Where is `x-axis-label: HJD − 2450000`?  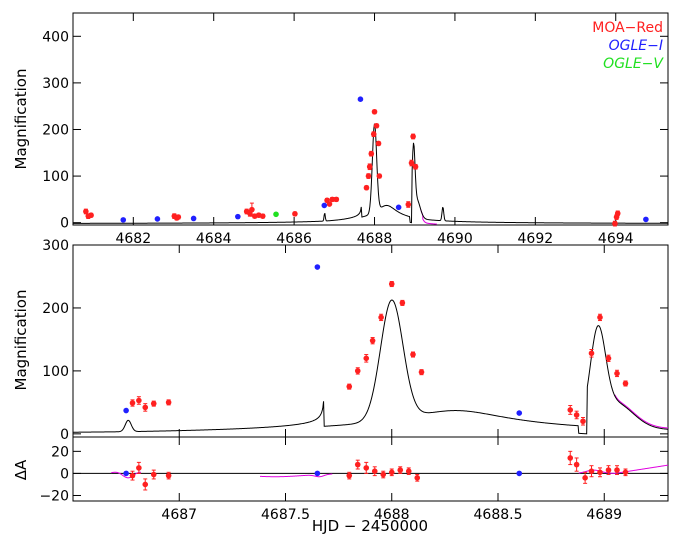
x-axis-label: HJD − 2450000 is located at coordinates (370, 526).